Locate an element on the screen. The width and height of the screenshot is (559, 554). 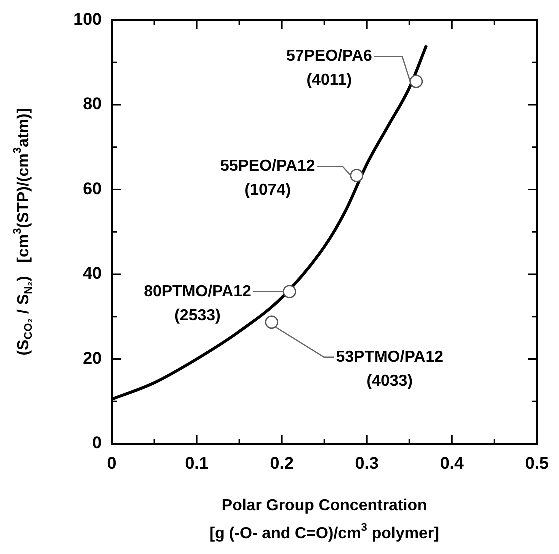
y-tick-label: 80 is located at coordinates (92, 104).